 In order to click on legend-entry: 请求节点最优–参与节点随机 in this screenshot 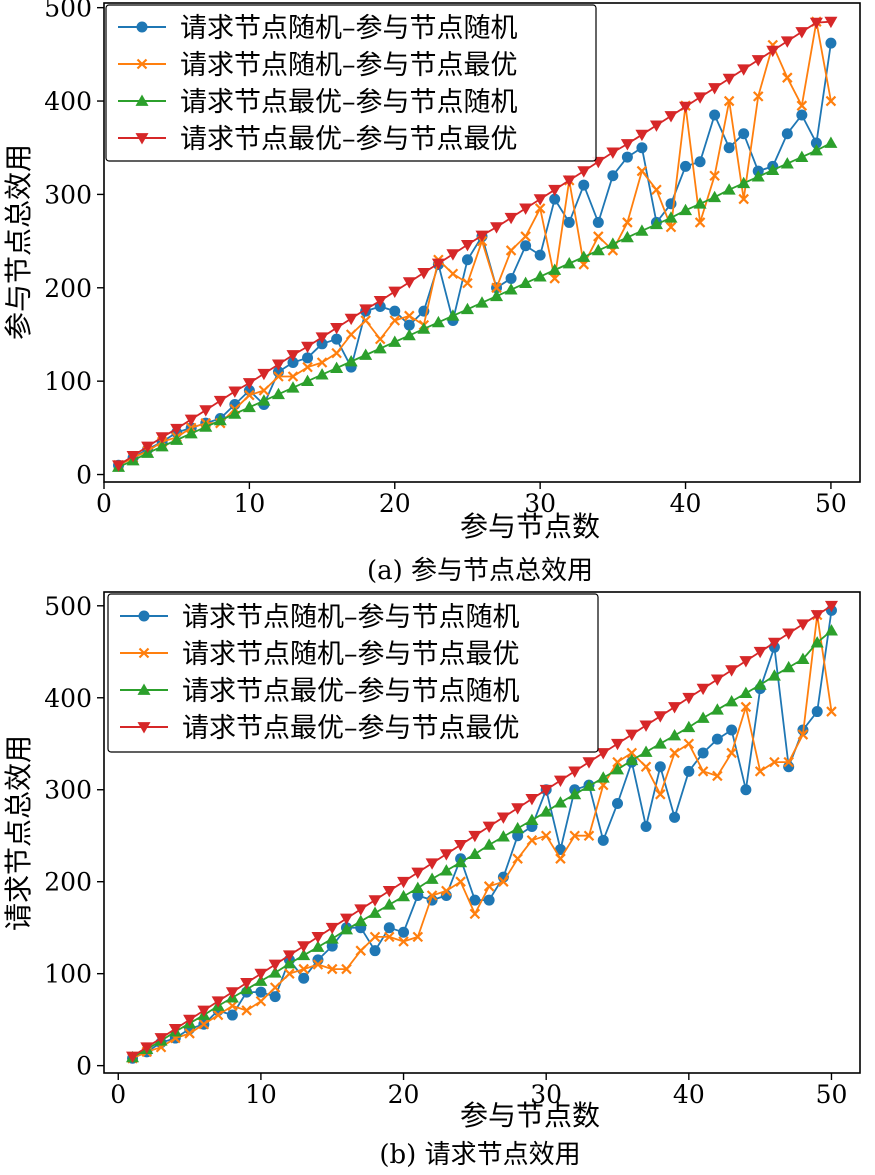, I will do `click(318, 102)`.